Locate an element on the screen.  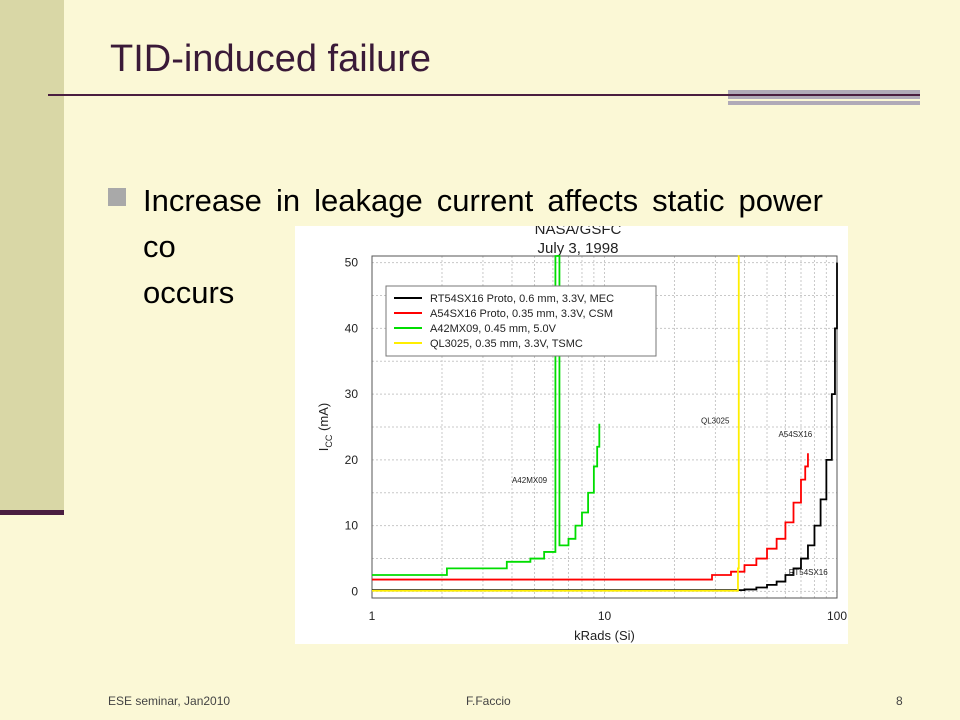
y-tick-label: 50 is located at coordinates (352, 263).